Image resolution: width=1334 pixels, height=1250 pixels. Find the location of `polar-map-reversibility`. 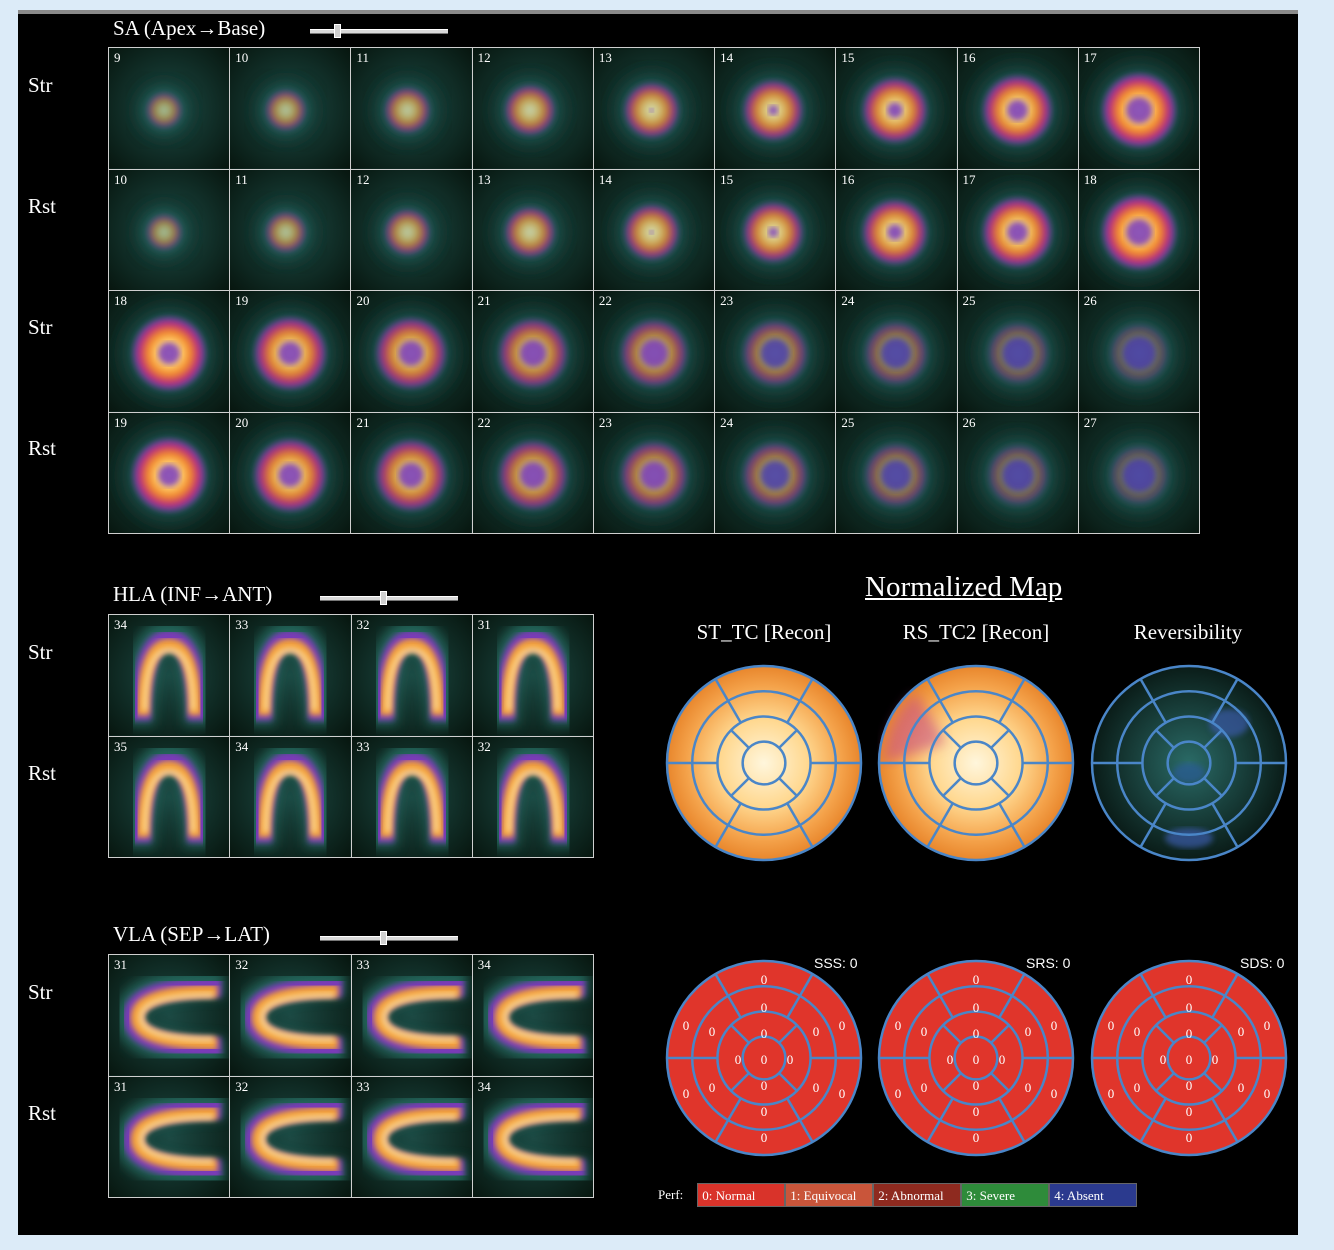

polar-map-reversibility is located at coordinates (1189, 763).